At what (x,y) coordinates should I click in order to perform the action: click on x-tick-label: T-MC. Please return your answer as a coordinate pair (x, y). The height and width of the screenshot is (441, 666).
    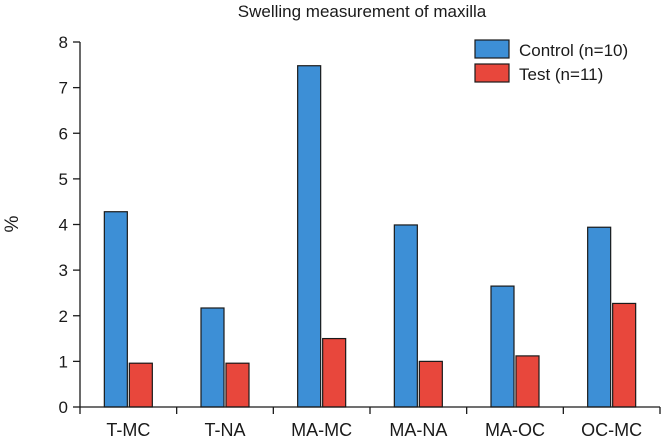
    Looking at the image, I should click on (128, 430).